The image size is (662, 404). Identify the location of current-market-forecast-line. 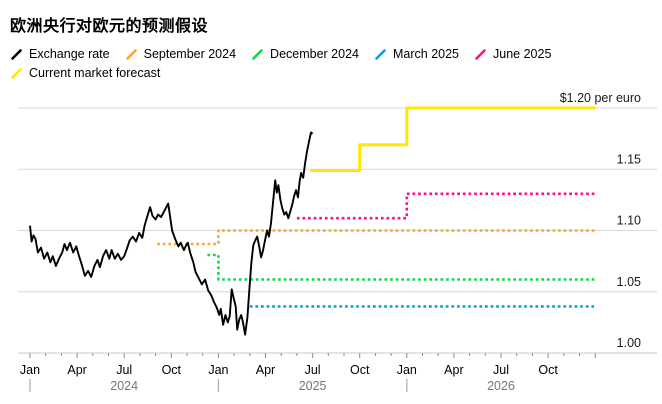
(453, 139).